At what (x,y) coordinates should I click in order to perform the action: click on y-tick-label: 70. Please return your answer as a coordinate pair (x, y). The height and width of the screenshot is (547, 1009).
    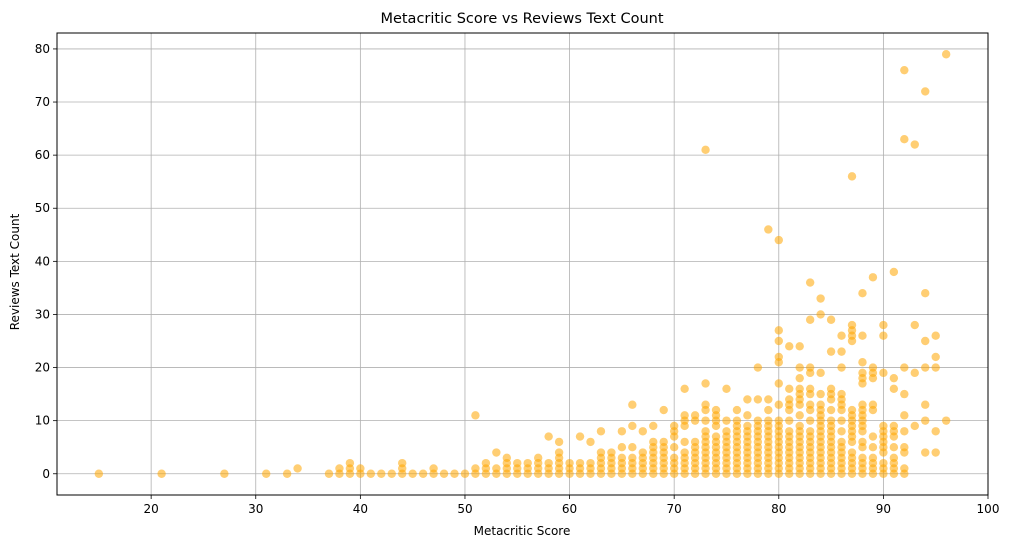
    Looking at the image, I should click on (42, 102).